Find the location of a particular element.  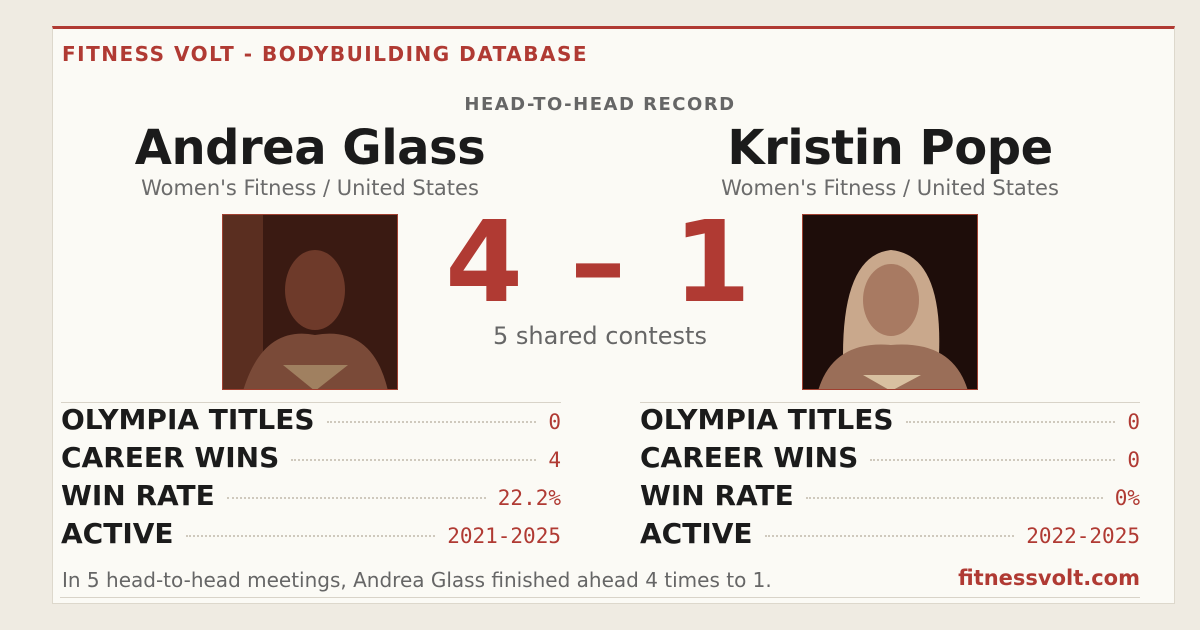

stat-value: 0% is located at coordinates (1127, 498).